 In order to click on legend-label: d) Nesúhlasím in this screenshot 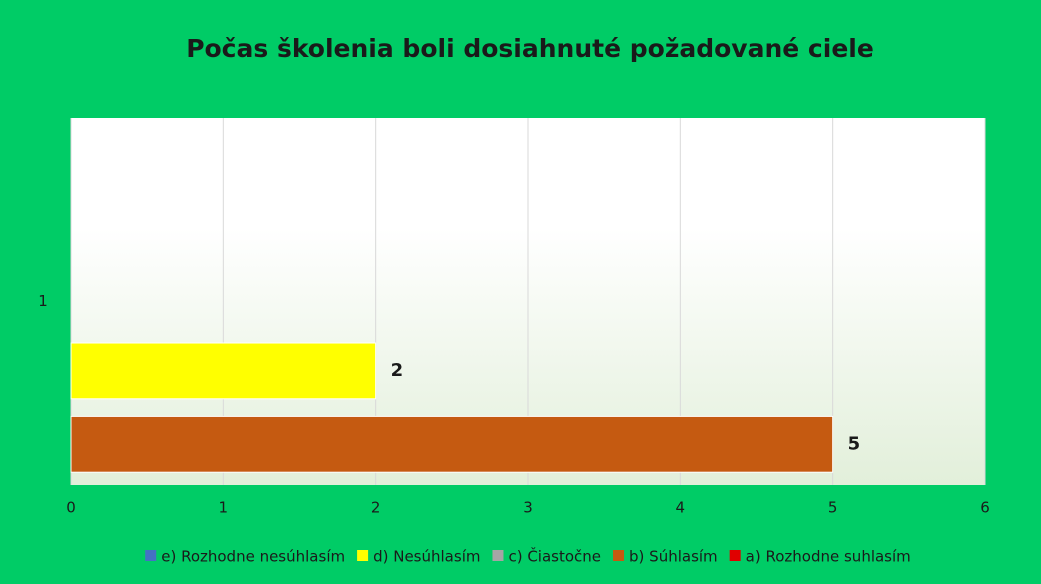, I will do `click(426, 557)`.